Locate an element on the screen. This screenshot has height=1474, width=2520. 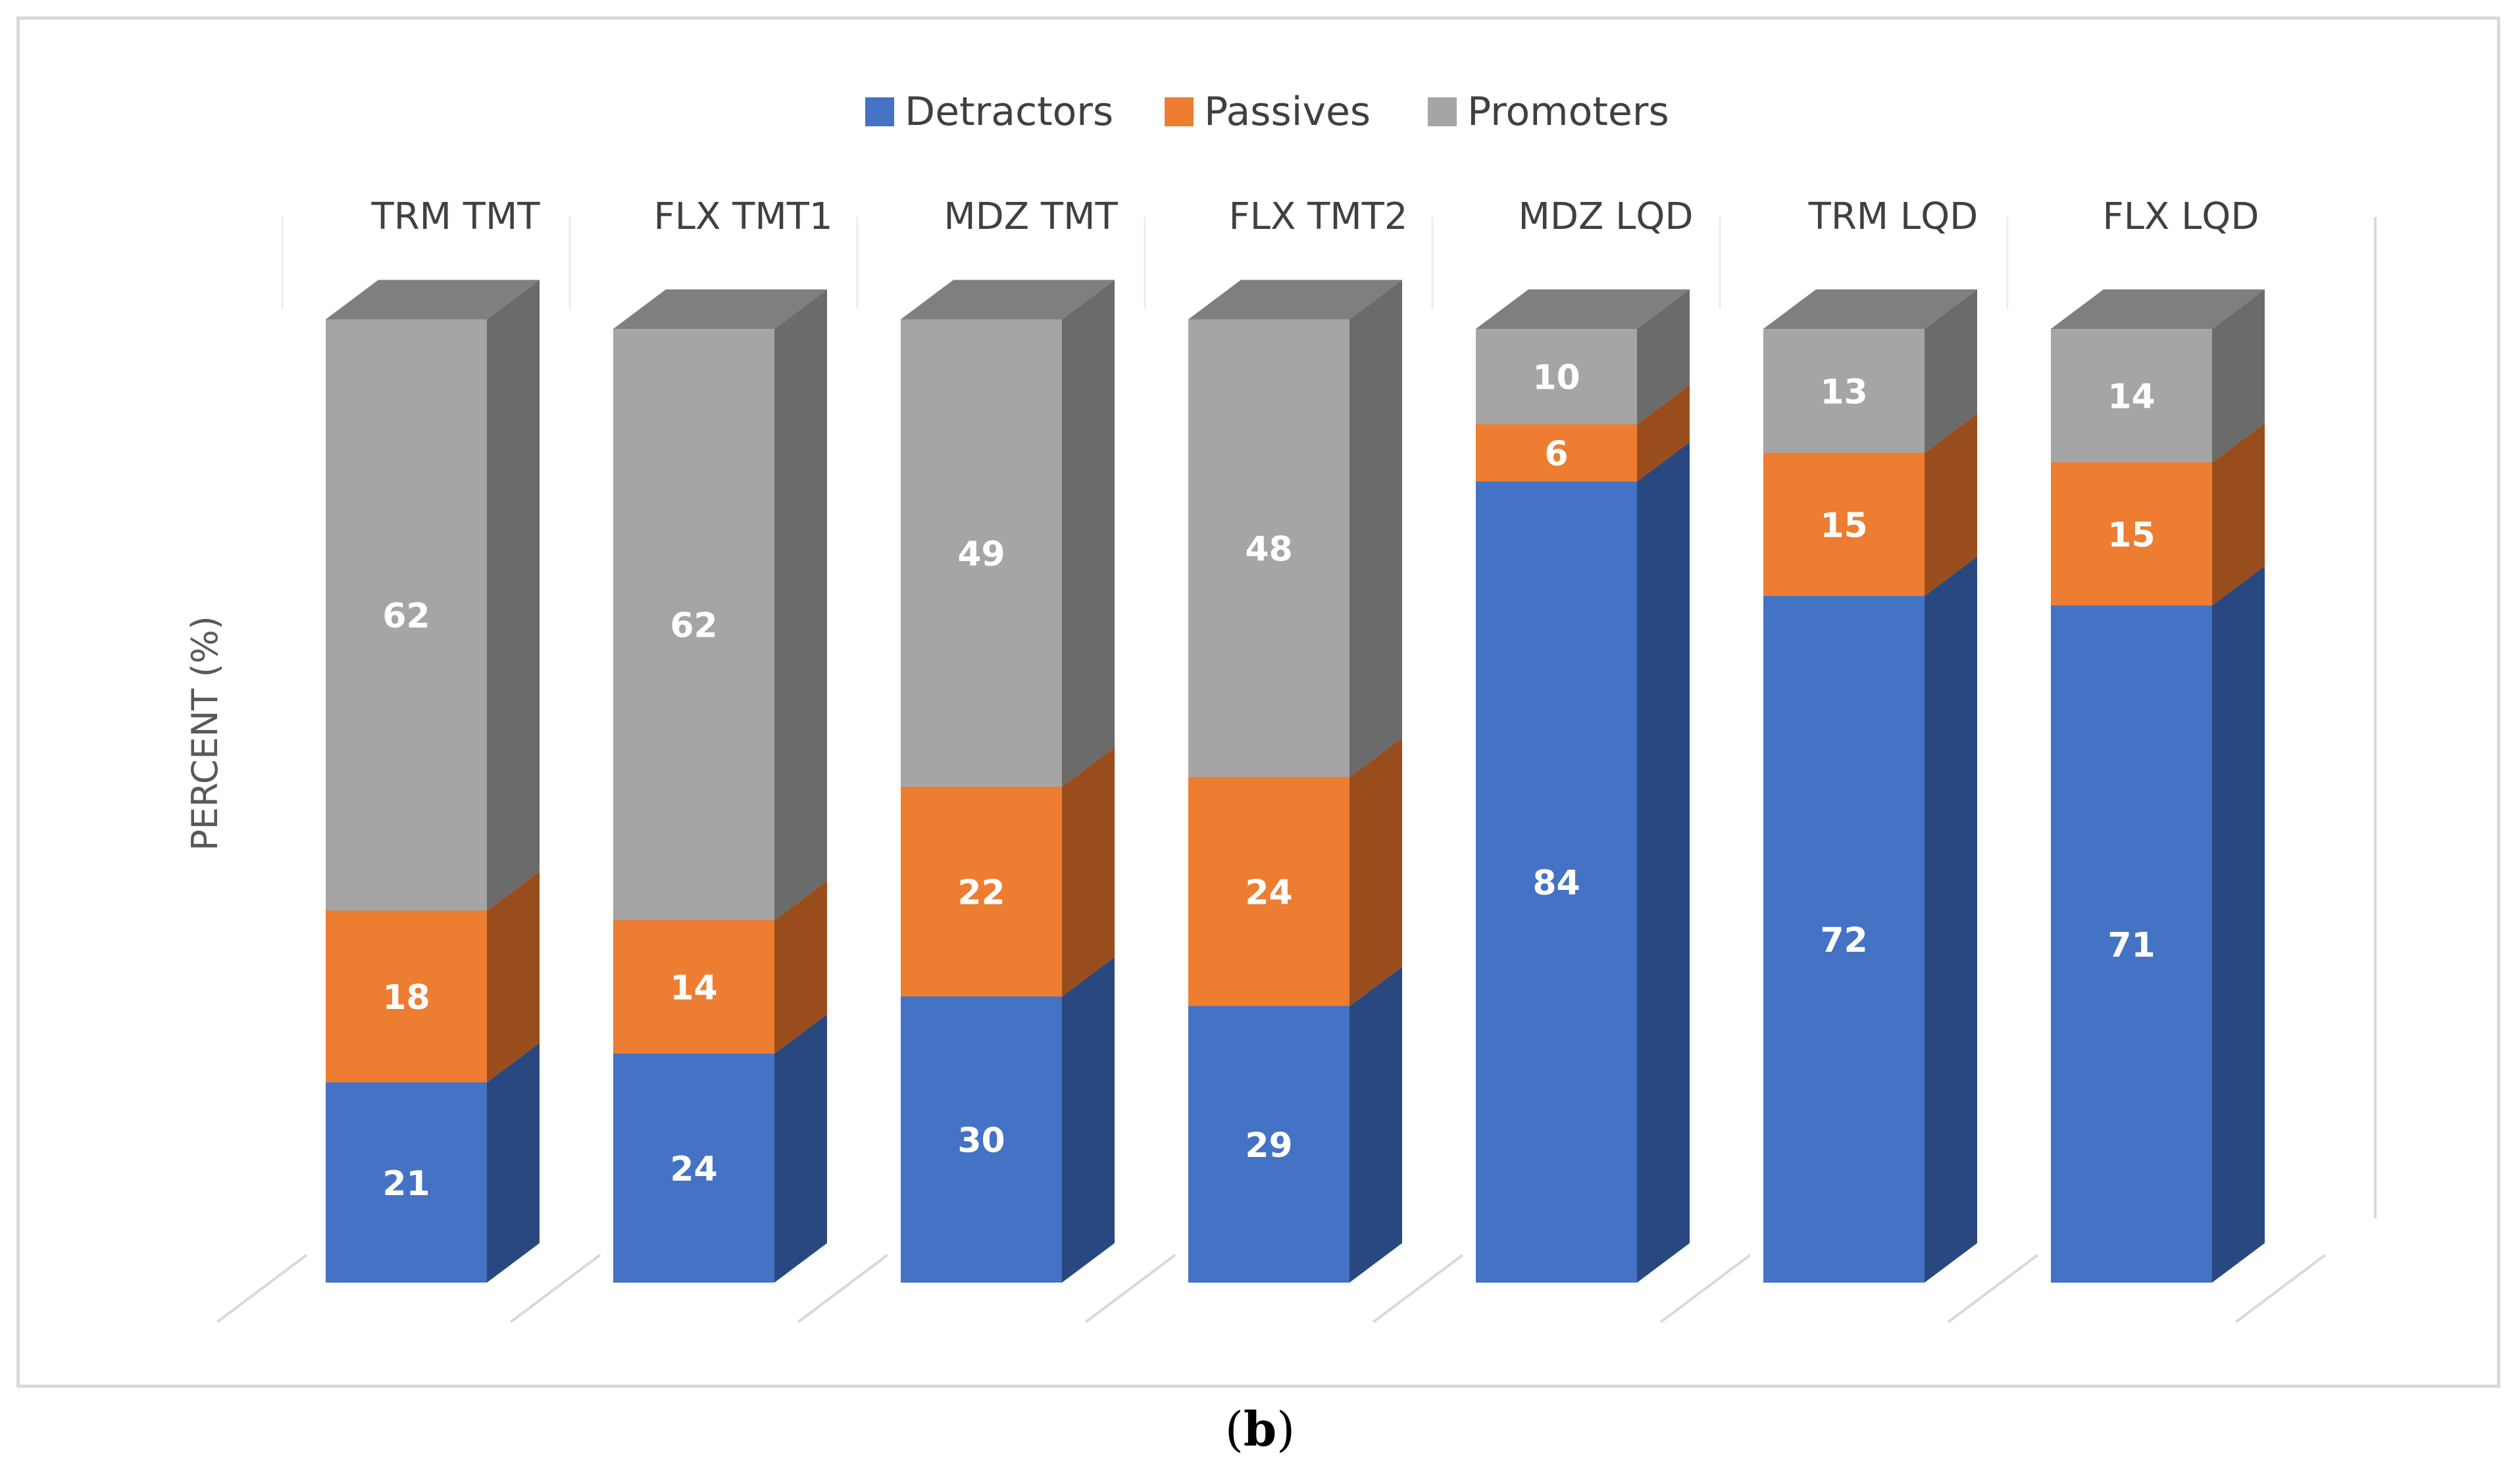
data-label-detractors: 72 is located at coordinates (1843, 940).